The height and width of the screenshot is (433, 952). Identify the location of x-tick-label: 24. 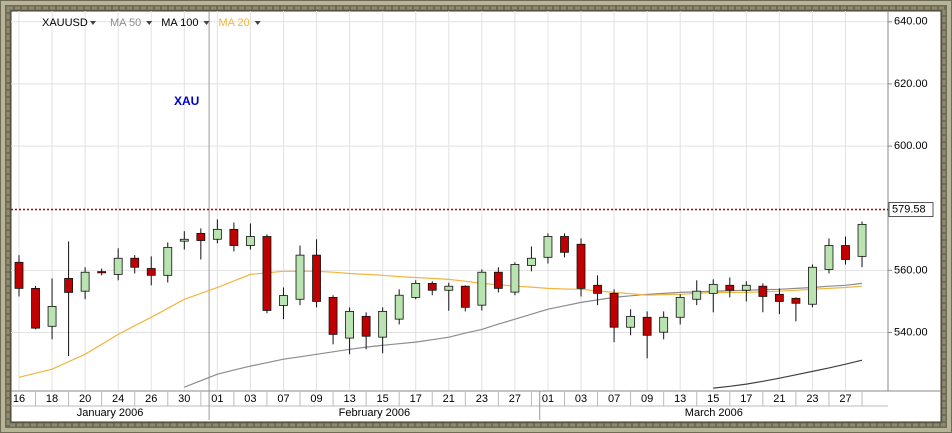
(118, 399).